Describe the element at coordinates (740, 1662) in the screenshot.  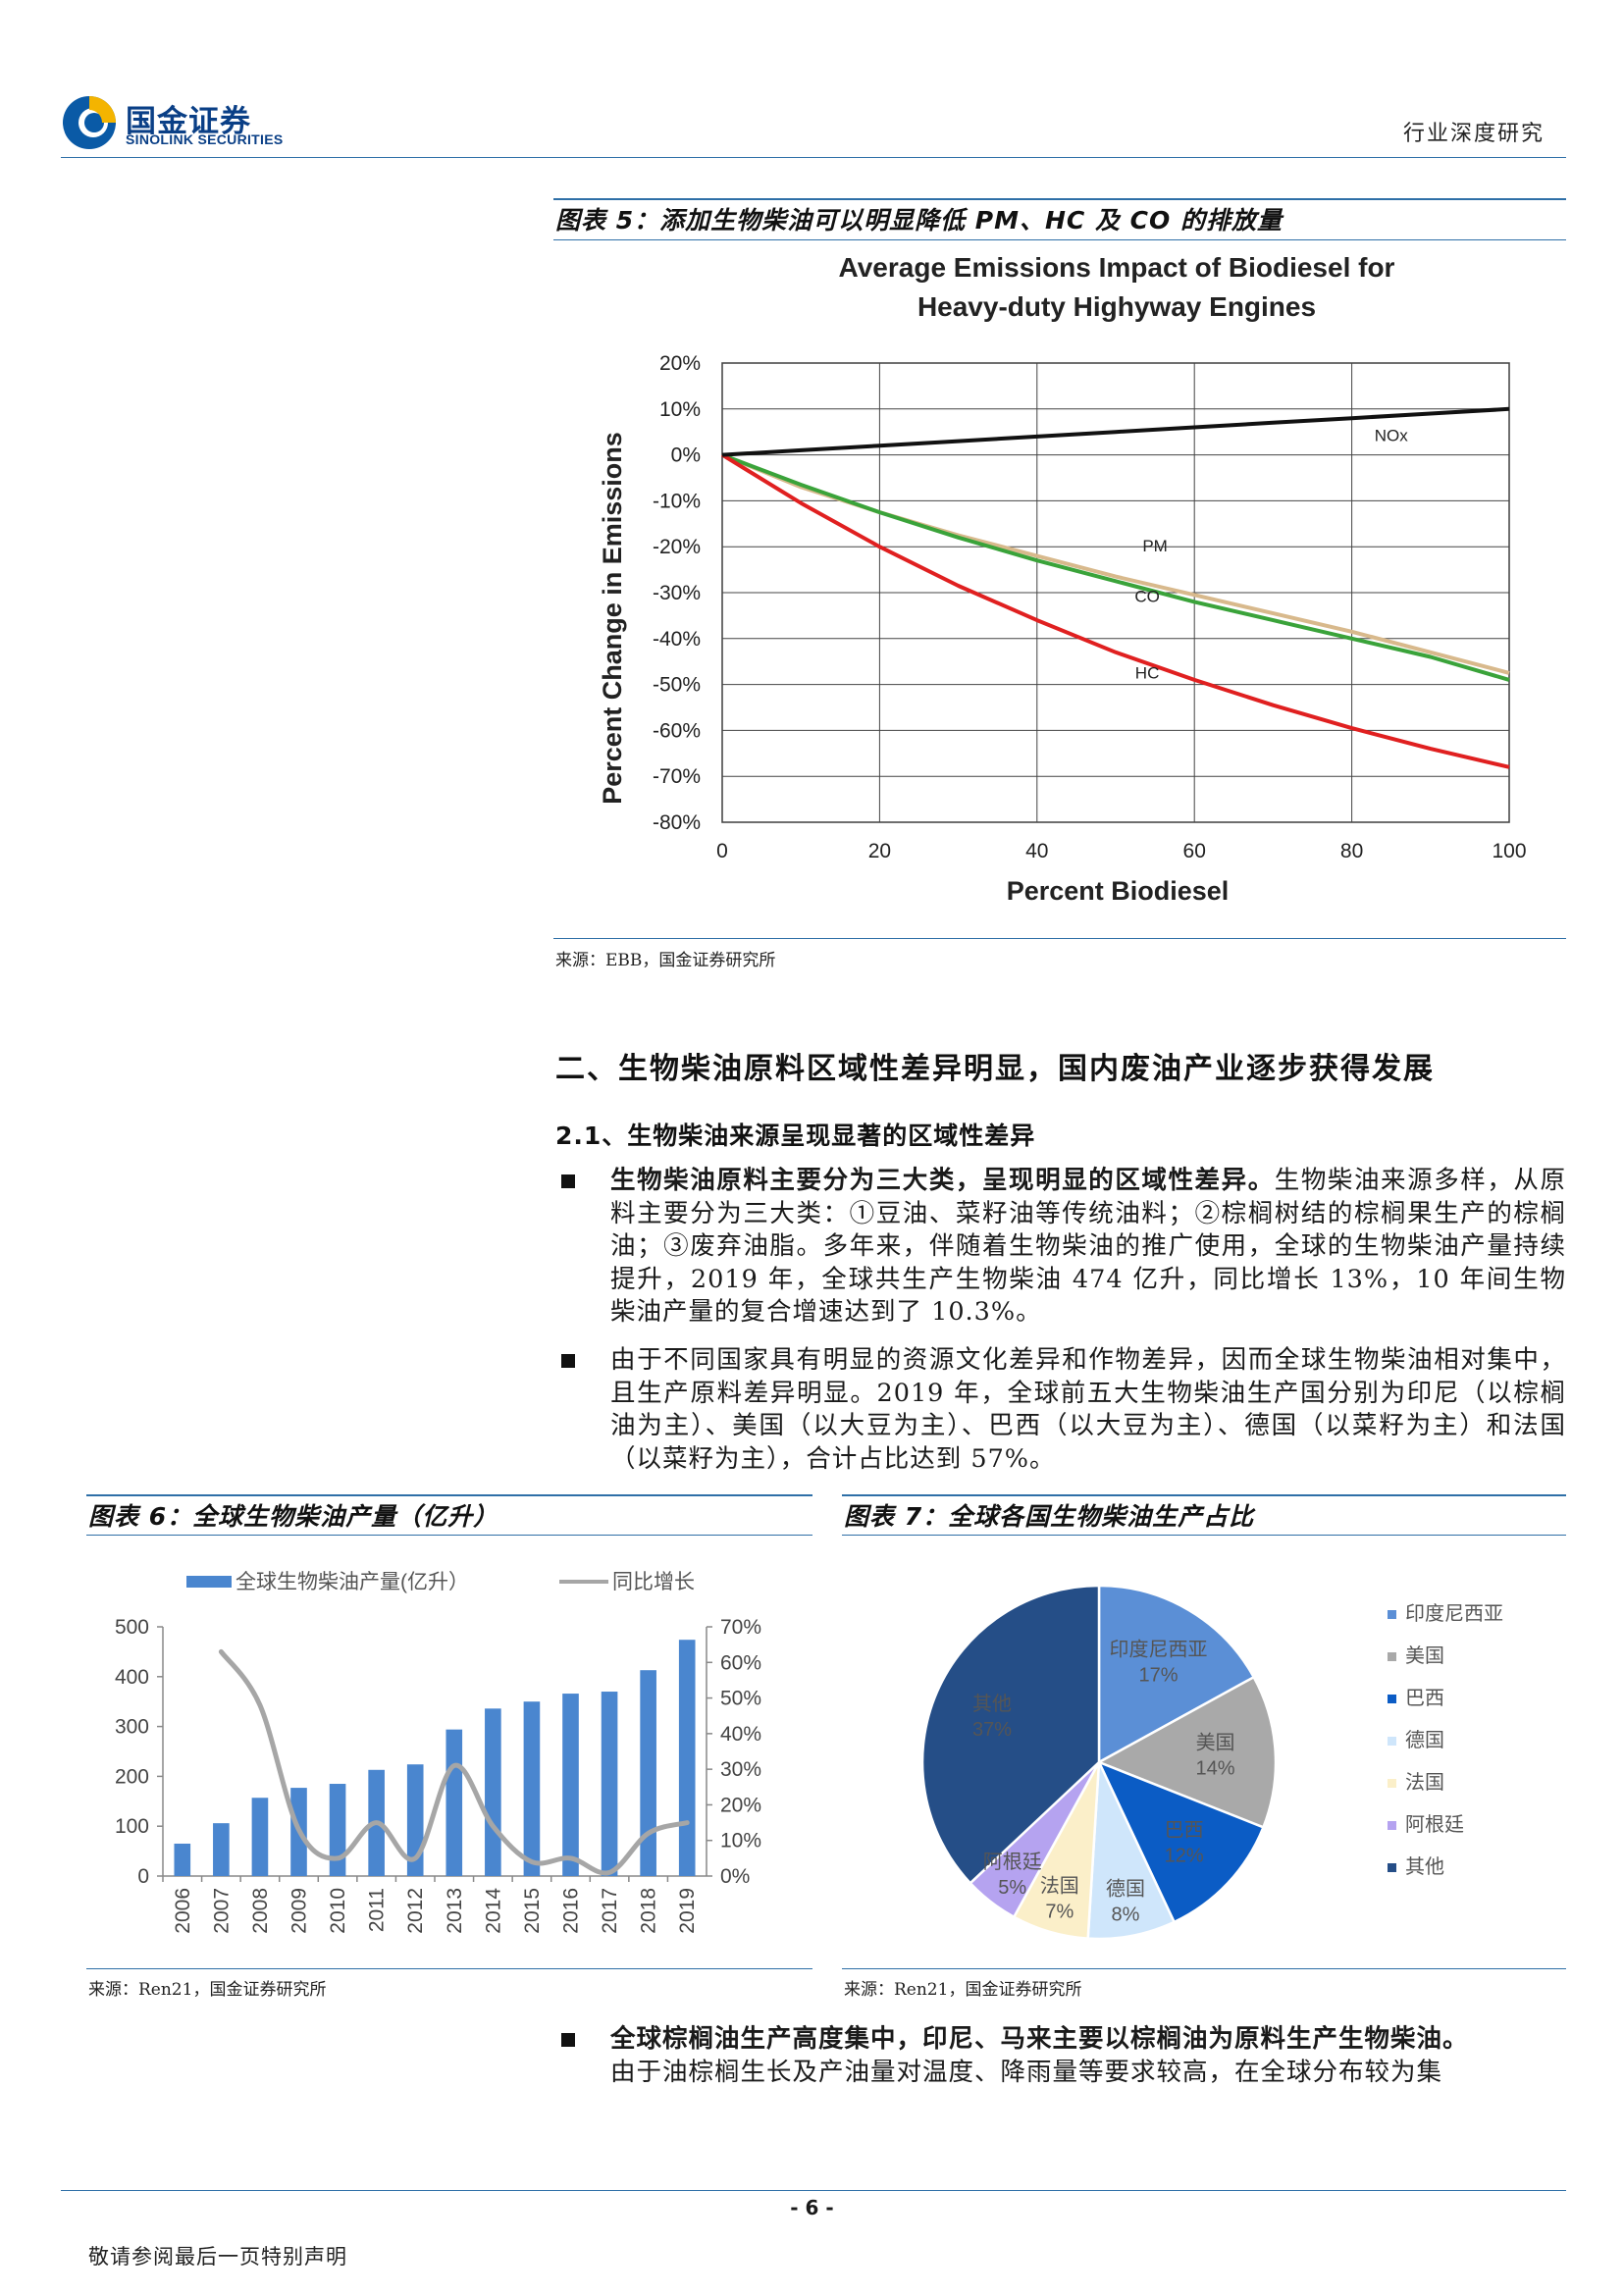
I see `right-tick-label: 60%` at that location.